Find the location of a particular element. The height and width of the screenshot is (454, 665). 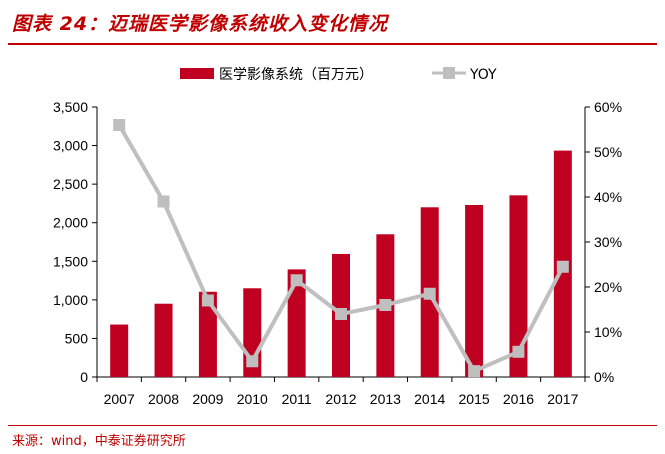

left-tick-label: 3,500 is located at coordinates (70, 107).